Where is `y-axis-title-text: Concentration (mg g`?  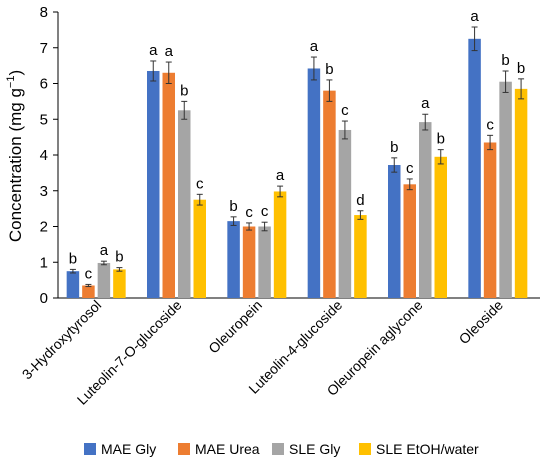 y-axis-title-text: Concentration (mg g is located at coordinates (15, 165).